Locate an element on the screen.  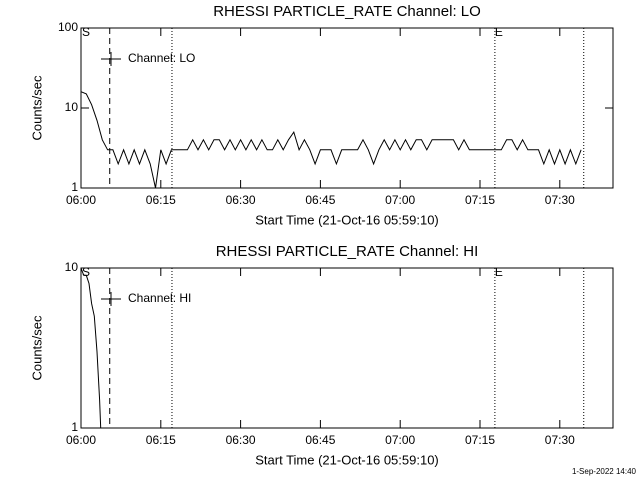
y-tick-label: 100 is located at coordinates (68, 27).